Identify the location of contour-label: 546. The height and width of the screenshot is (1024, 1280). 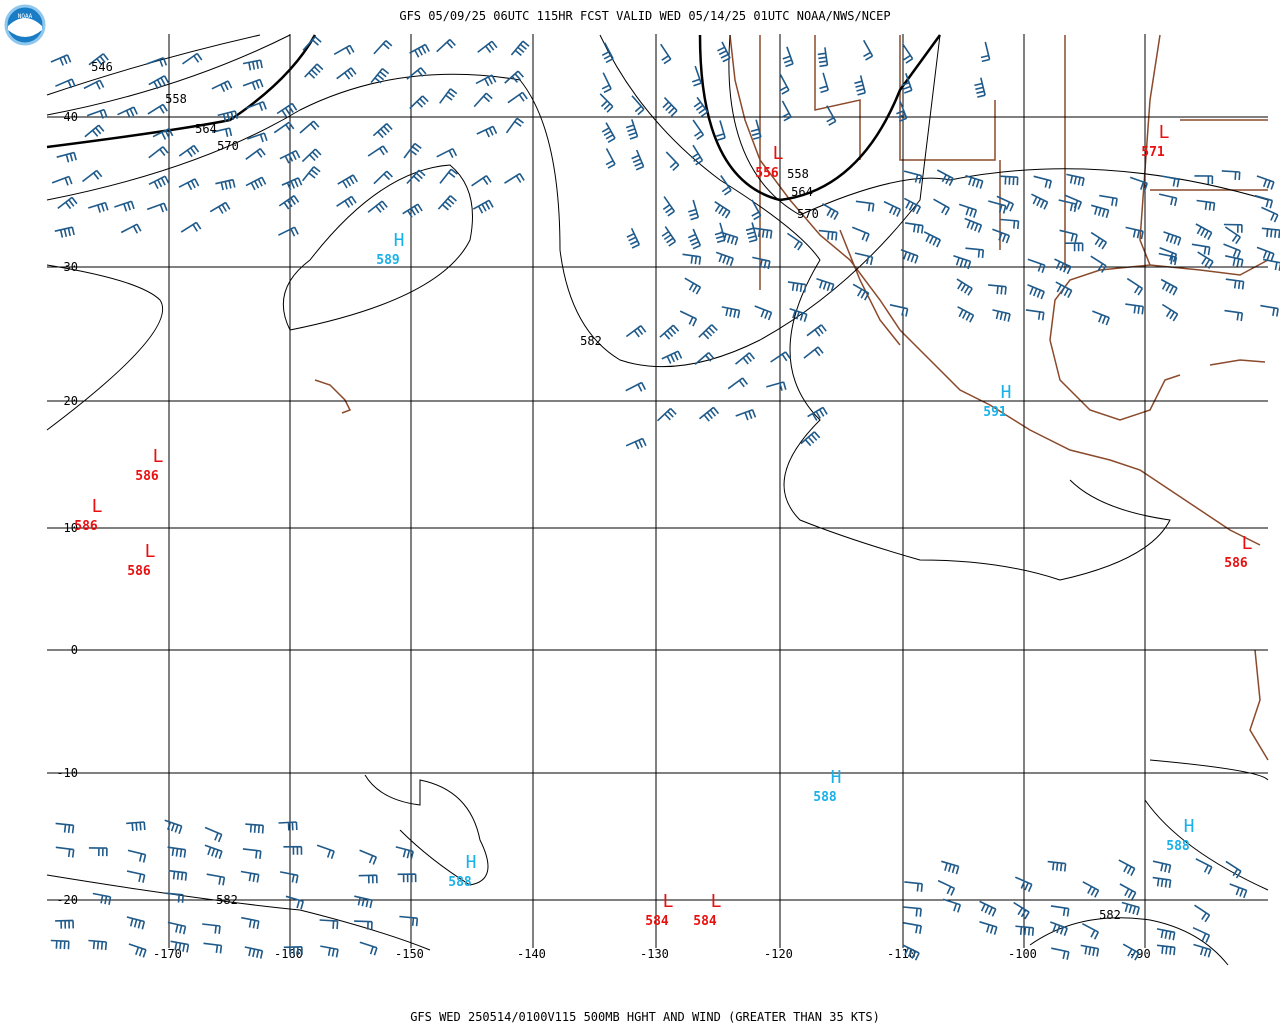
(102, 67).